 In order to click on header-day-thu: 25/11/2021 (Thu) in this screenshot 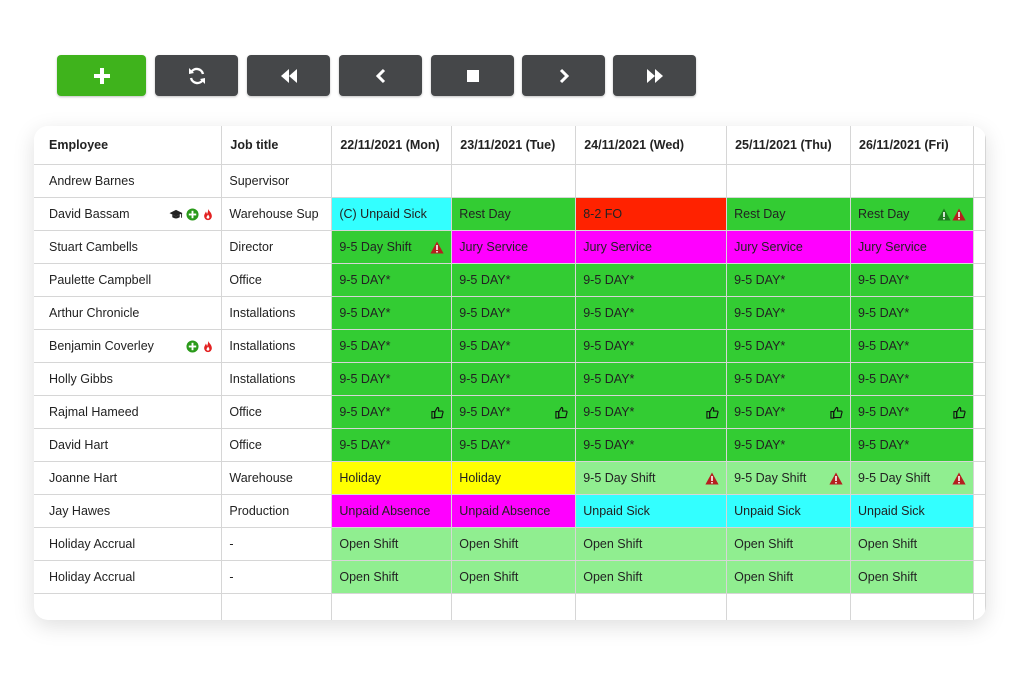, I will do `click(789, 145)`.